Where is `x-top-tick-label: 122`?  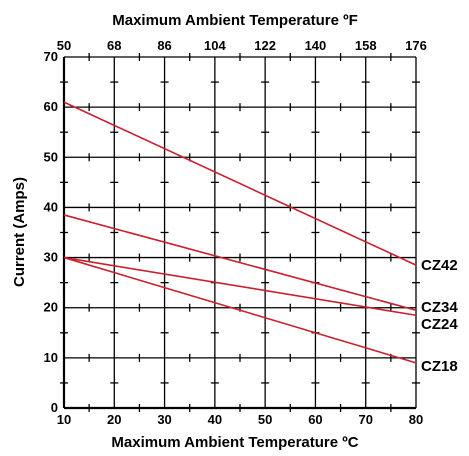
x-top-tick-label: 122 is located at coordinates (265, 45).